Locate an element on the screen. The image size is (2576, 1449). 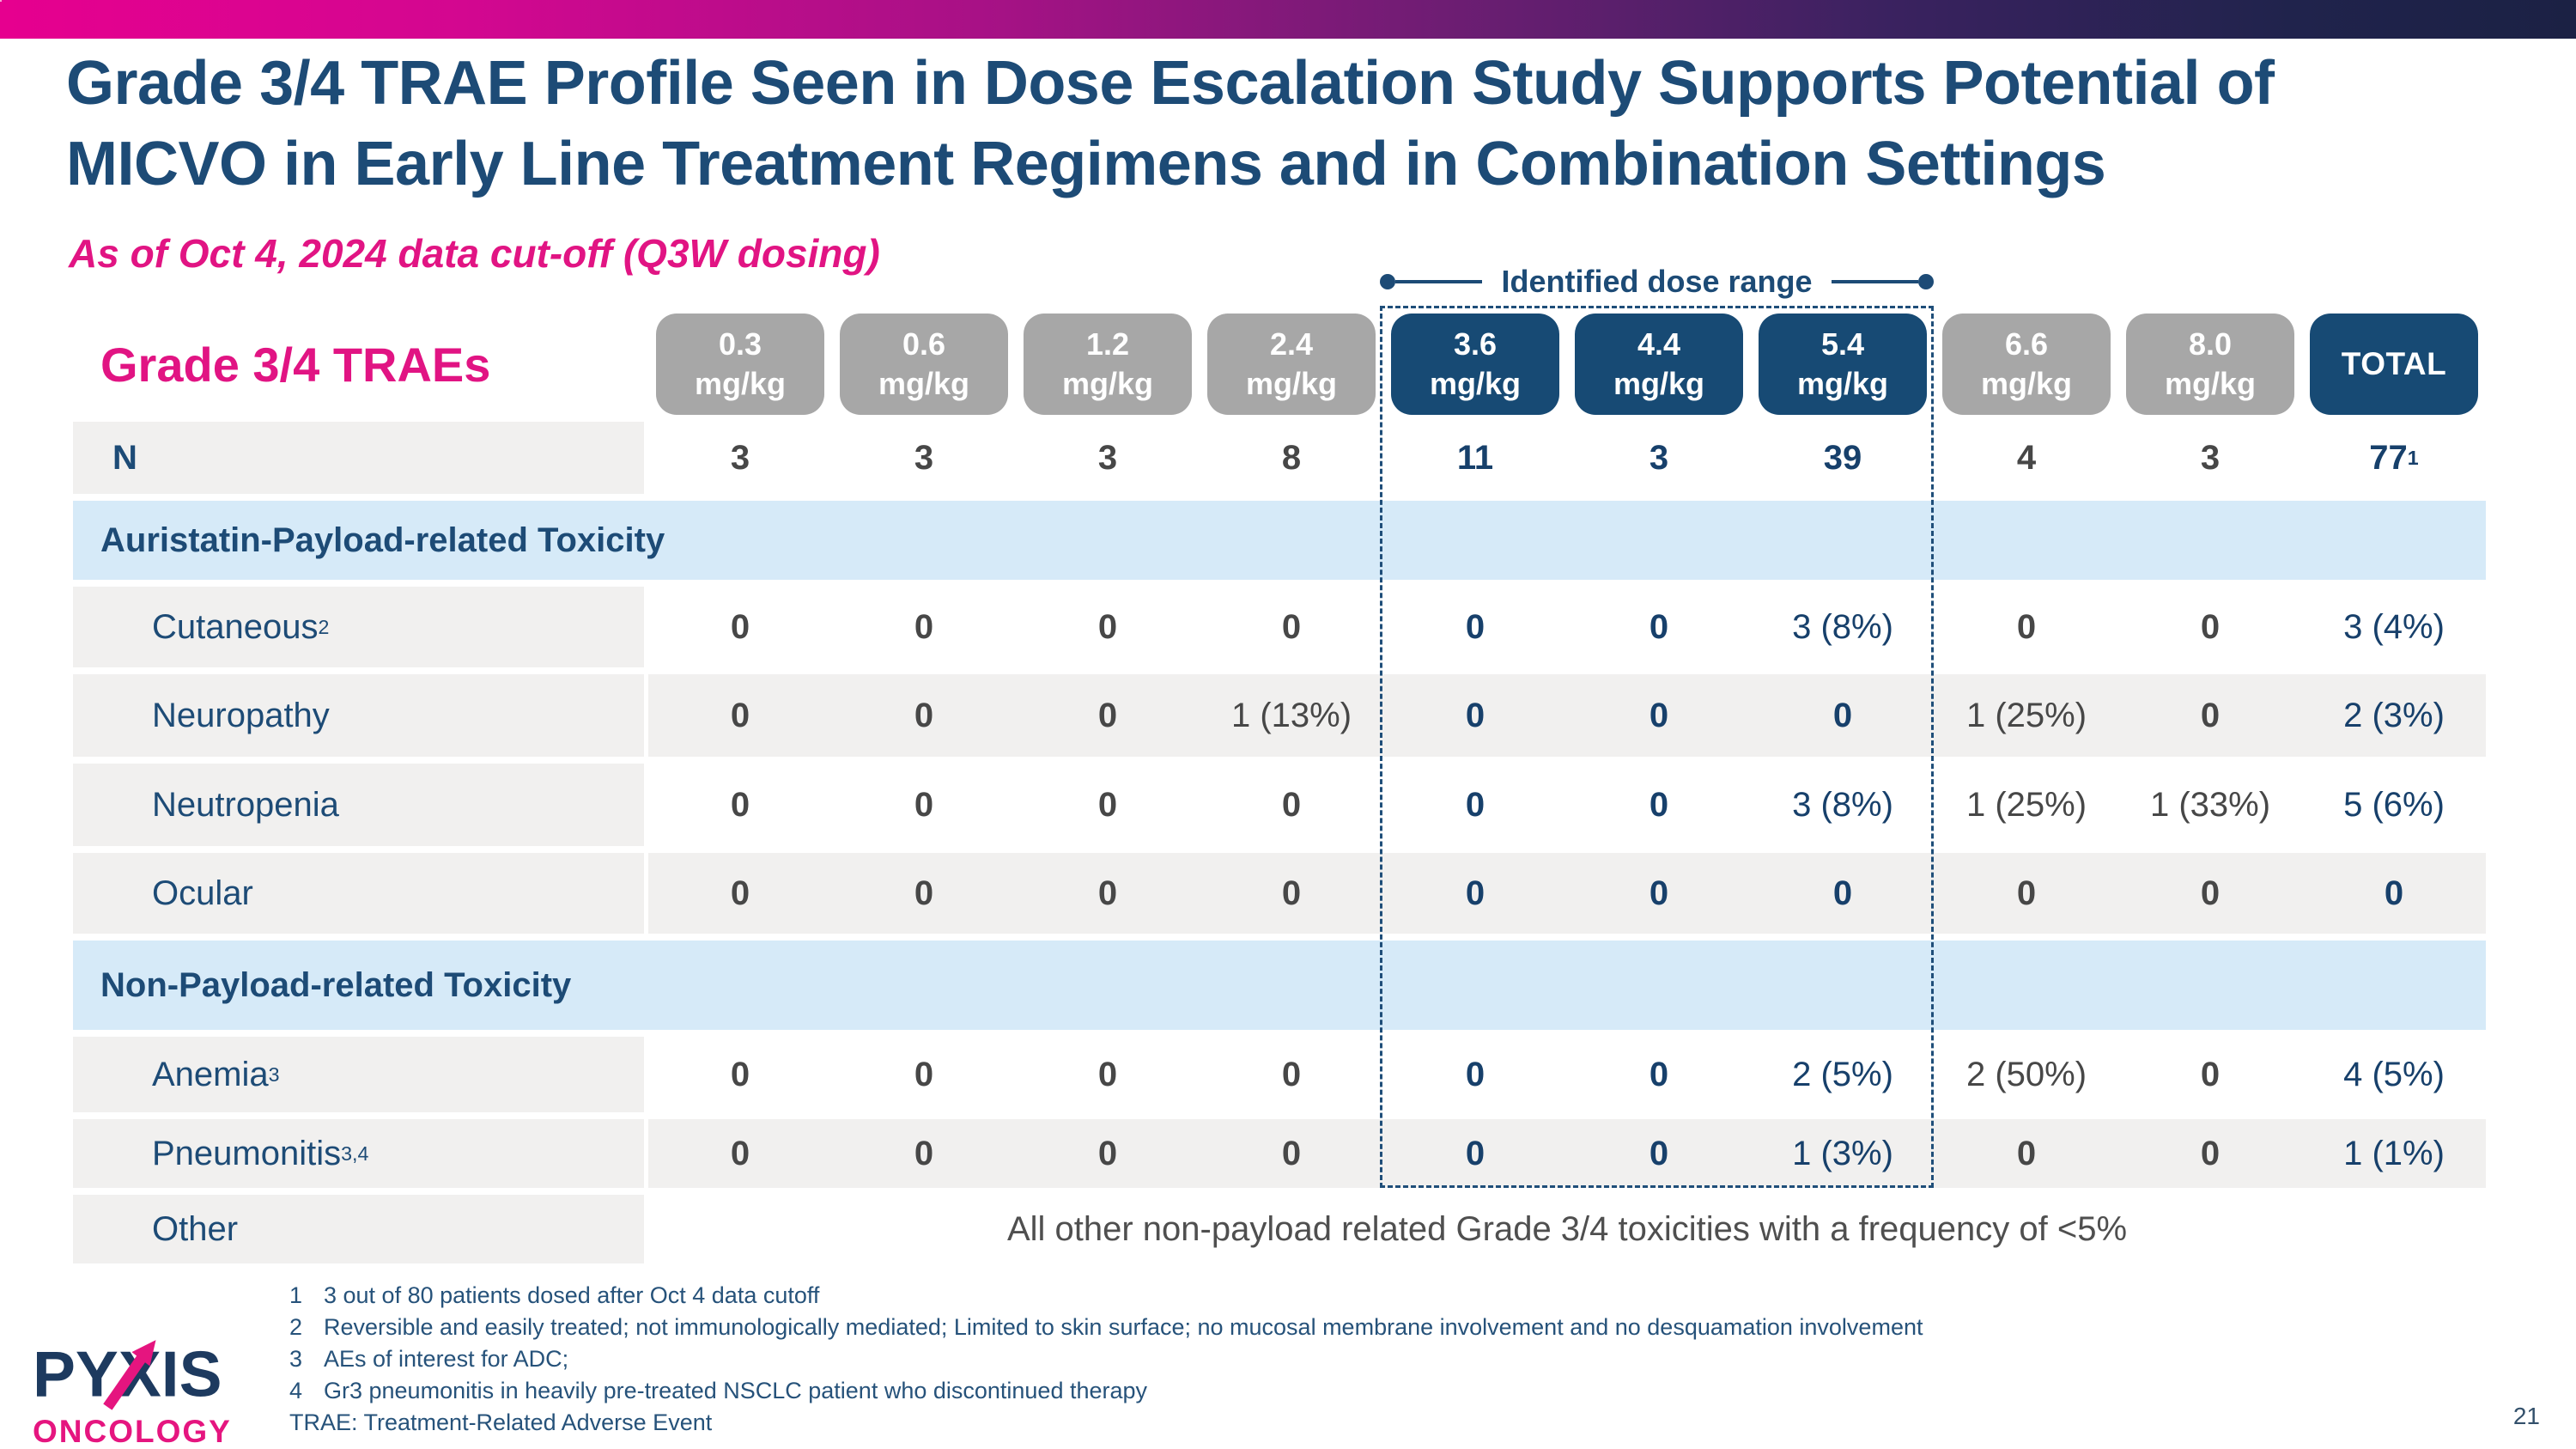
table-row-ocular: Ocular 0 0 0 0 0 0 0 0 0 0 is located at coordinates (1279, 893).